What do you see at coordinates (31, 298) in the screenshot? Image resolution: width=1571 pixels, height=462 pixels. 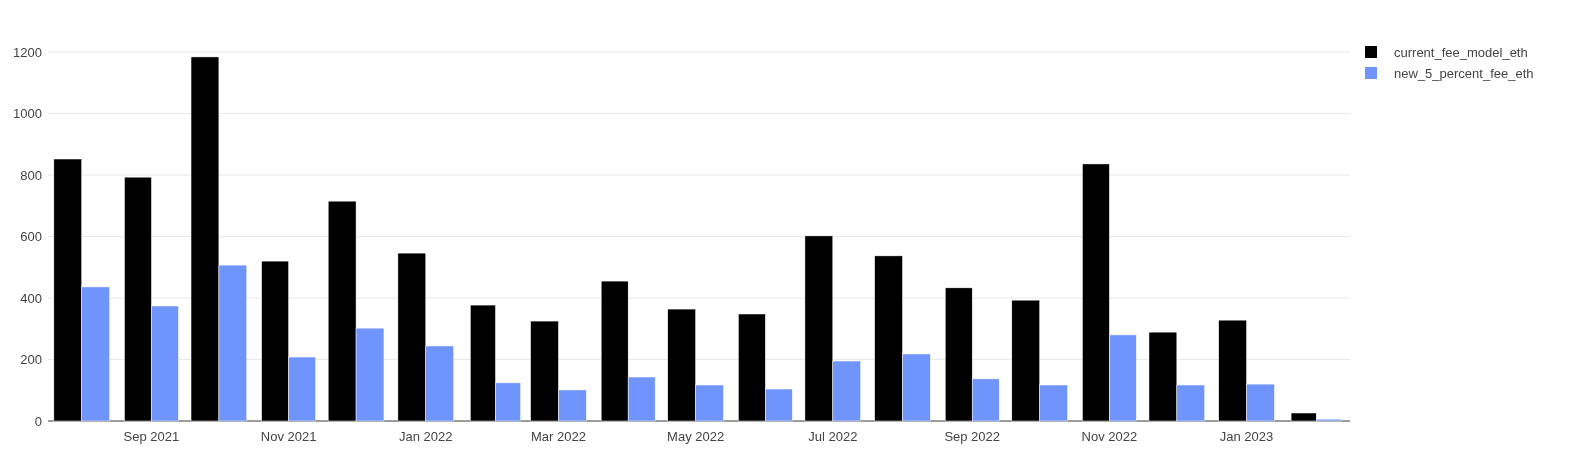 I see `y-tick-label: 400` at bounding box center [31, 298].